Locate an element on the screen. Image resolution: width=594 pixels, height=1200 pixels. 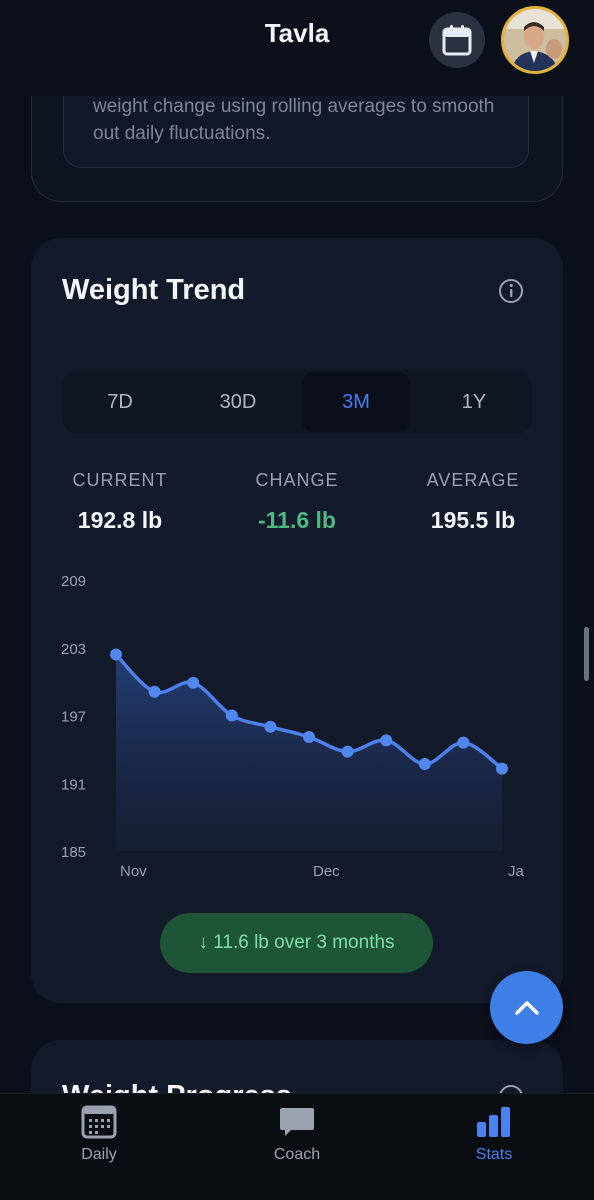
app-header: Tavla is located at coordinates (297, 48).